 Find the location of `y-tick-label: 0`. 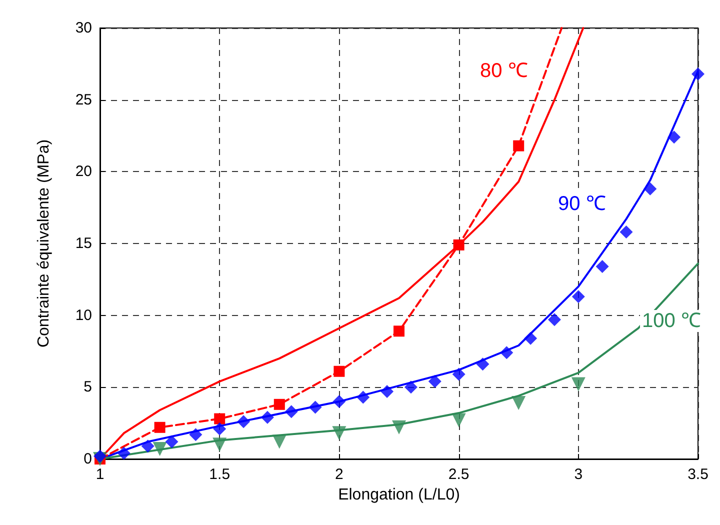

y-tick-label: 0 is located at coordinates (88, 459).